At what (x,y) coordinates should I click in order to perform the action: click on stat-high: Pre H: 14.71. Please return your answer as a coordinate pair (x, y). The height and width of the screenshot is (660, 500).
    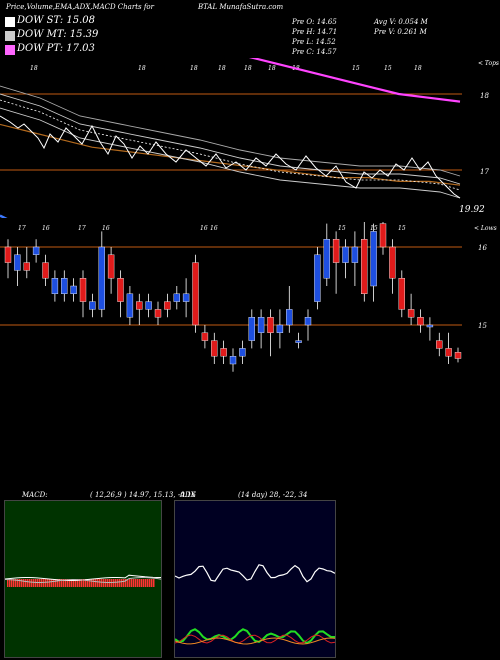
    Looking at the image, I should click on (315, 32).